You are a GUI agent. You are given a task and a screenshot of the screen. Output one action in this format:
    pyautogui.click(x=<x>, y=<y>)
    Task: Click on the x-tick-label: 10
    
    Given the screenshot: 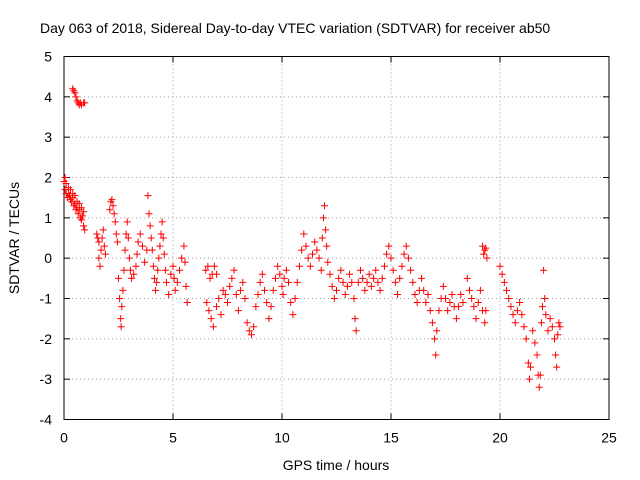 What is the action you would take?
    pyautogui.click(x=282, y=438)
    